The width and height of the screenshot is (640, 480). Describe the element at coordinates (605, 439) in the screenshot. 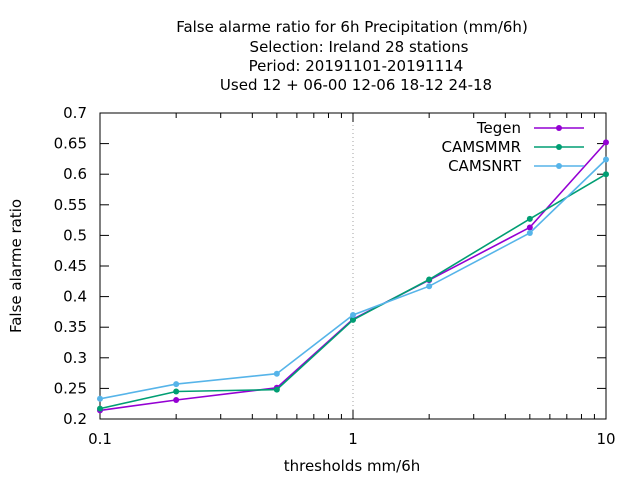

I see `x-tick-label: 10` at that location.